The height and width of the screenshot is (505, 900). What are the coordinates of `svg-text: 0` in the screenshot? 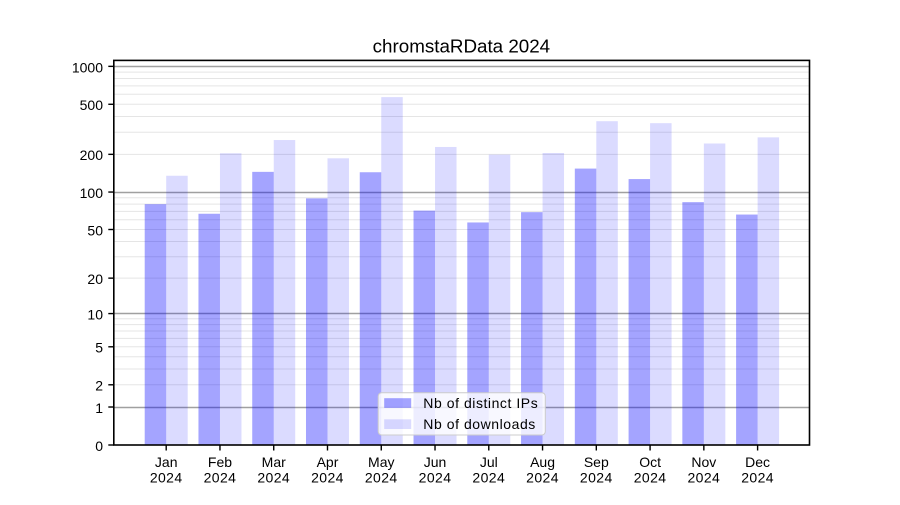 It's located at (99, 446).